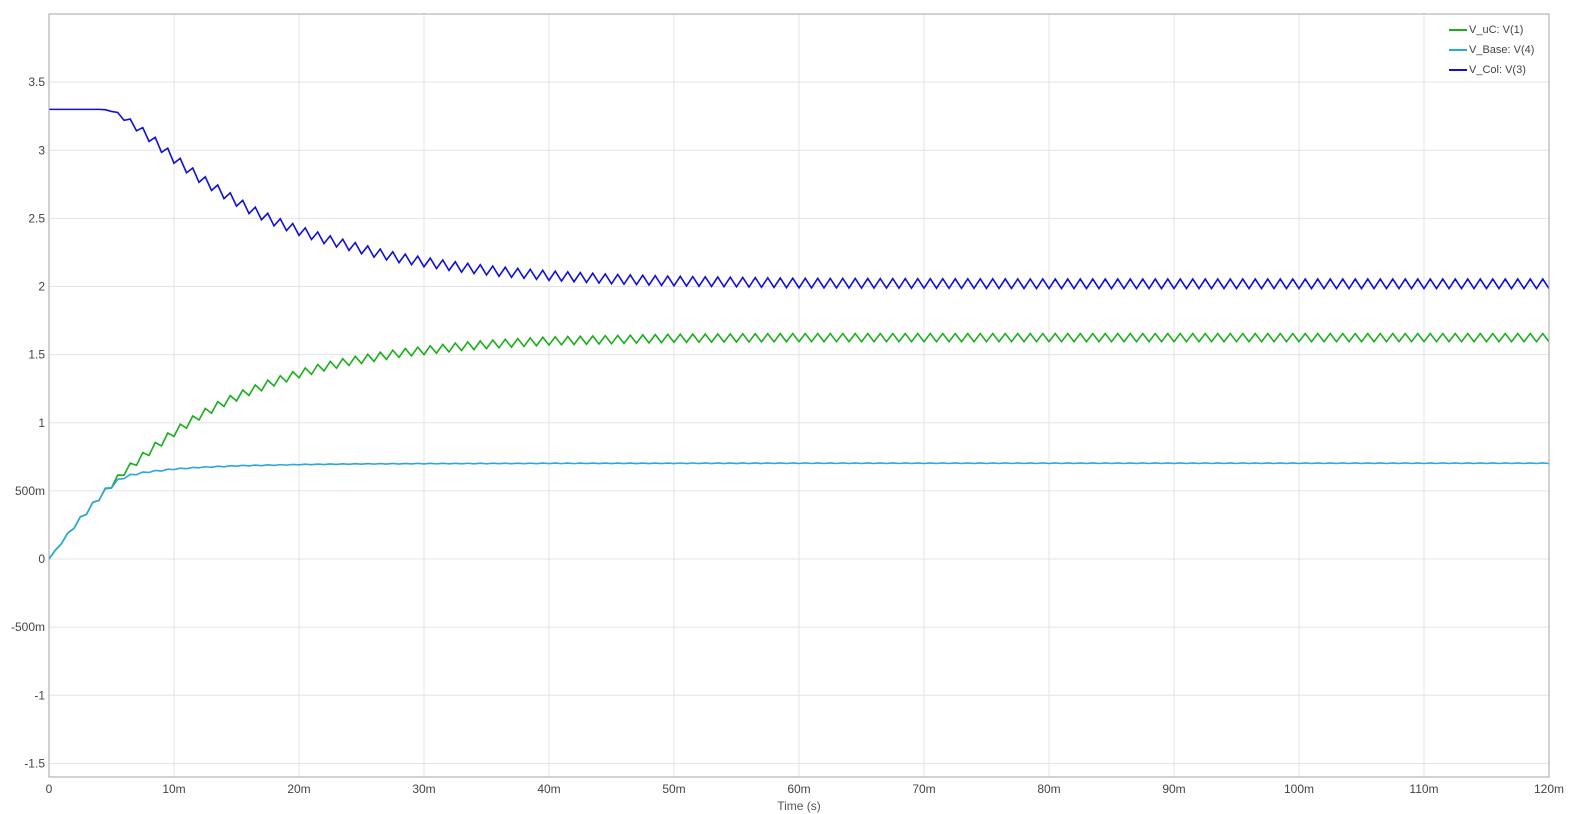  What do you see at coordinates (39, 695) in the screenshot?
I see `y-tick-label: -1` at bounding box center [39, 695].